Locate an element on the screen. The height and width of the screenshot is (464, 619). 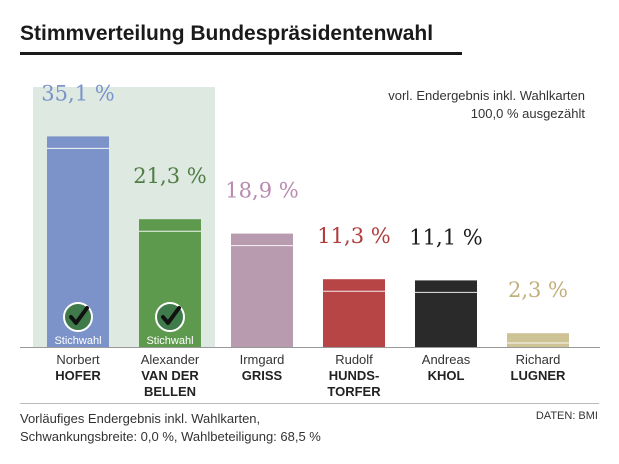
candidate-last-name: LUGNER is located at coordinates (539, 375).